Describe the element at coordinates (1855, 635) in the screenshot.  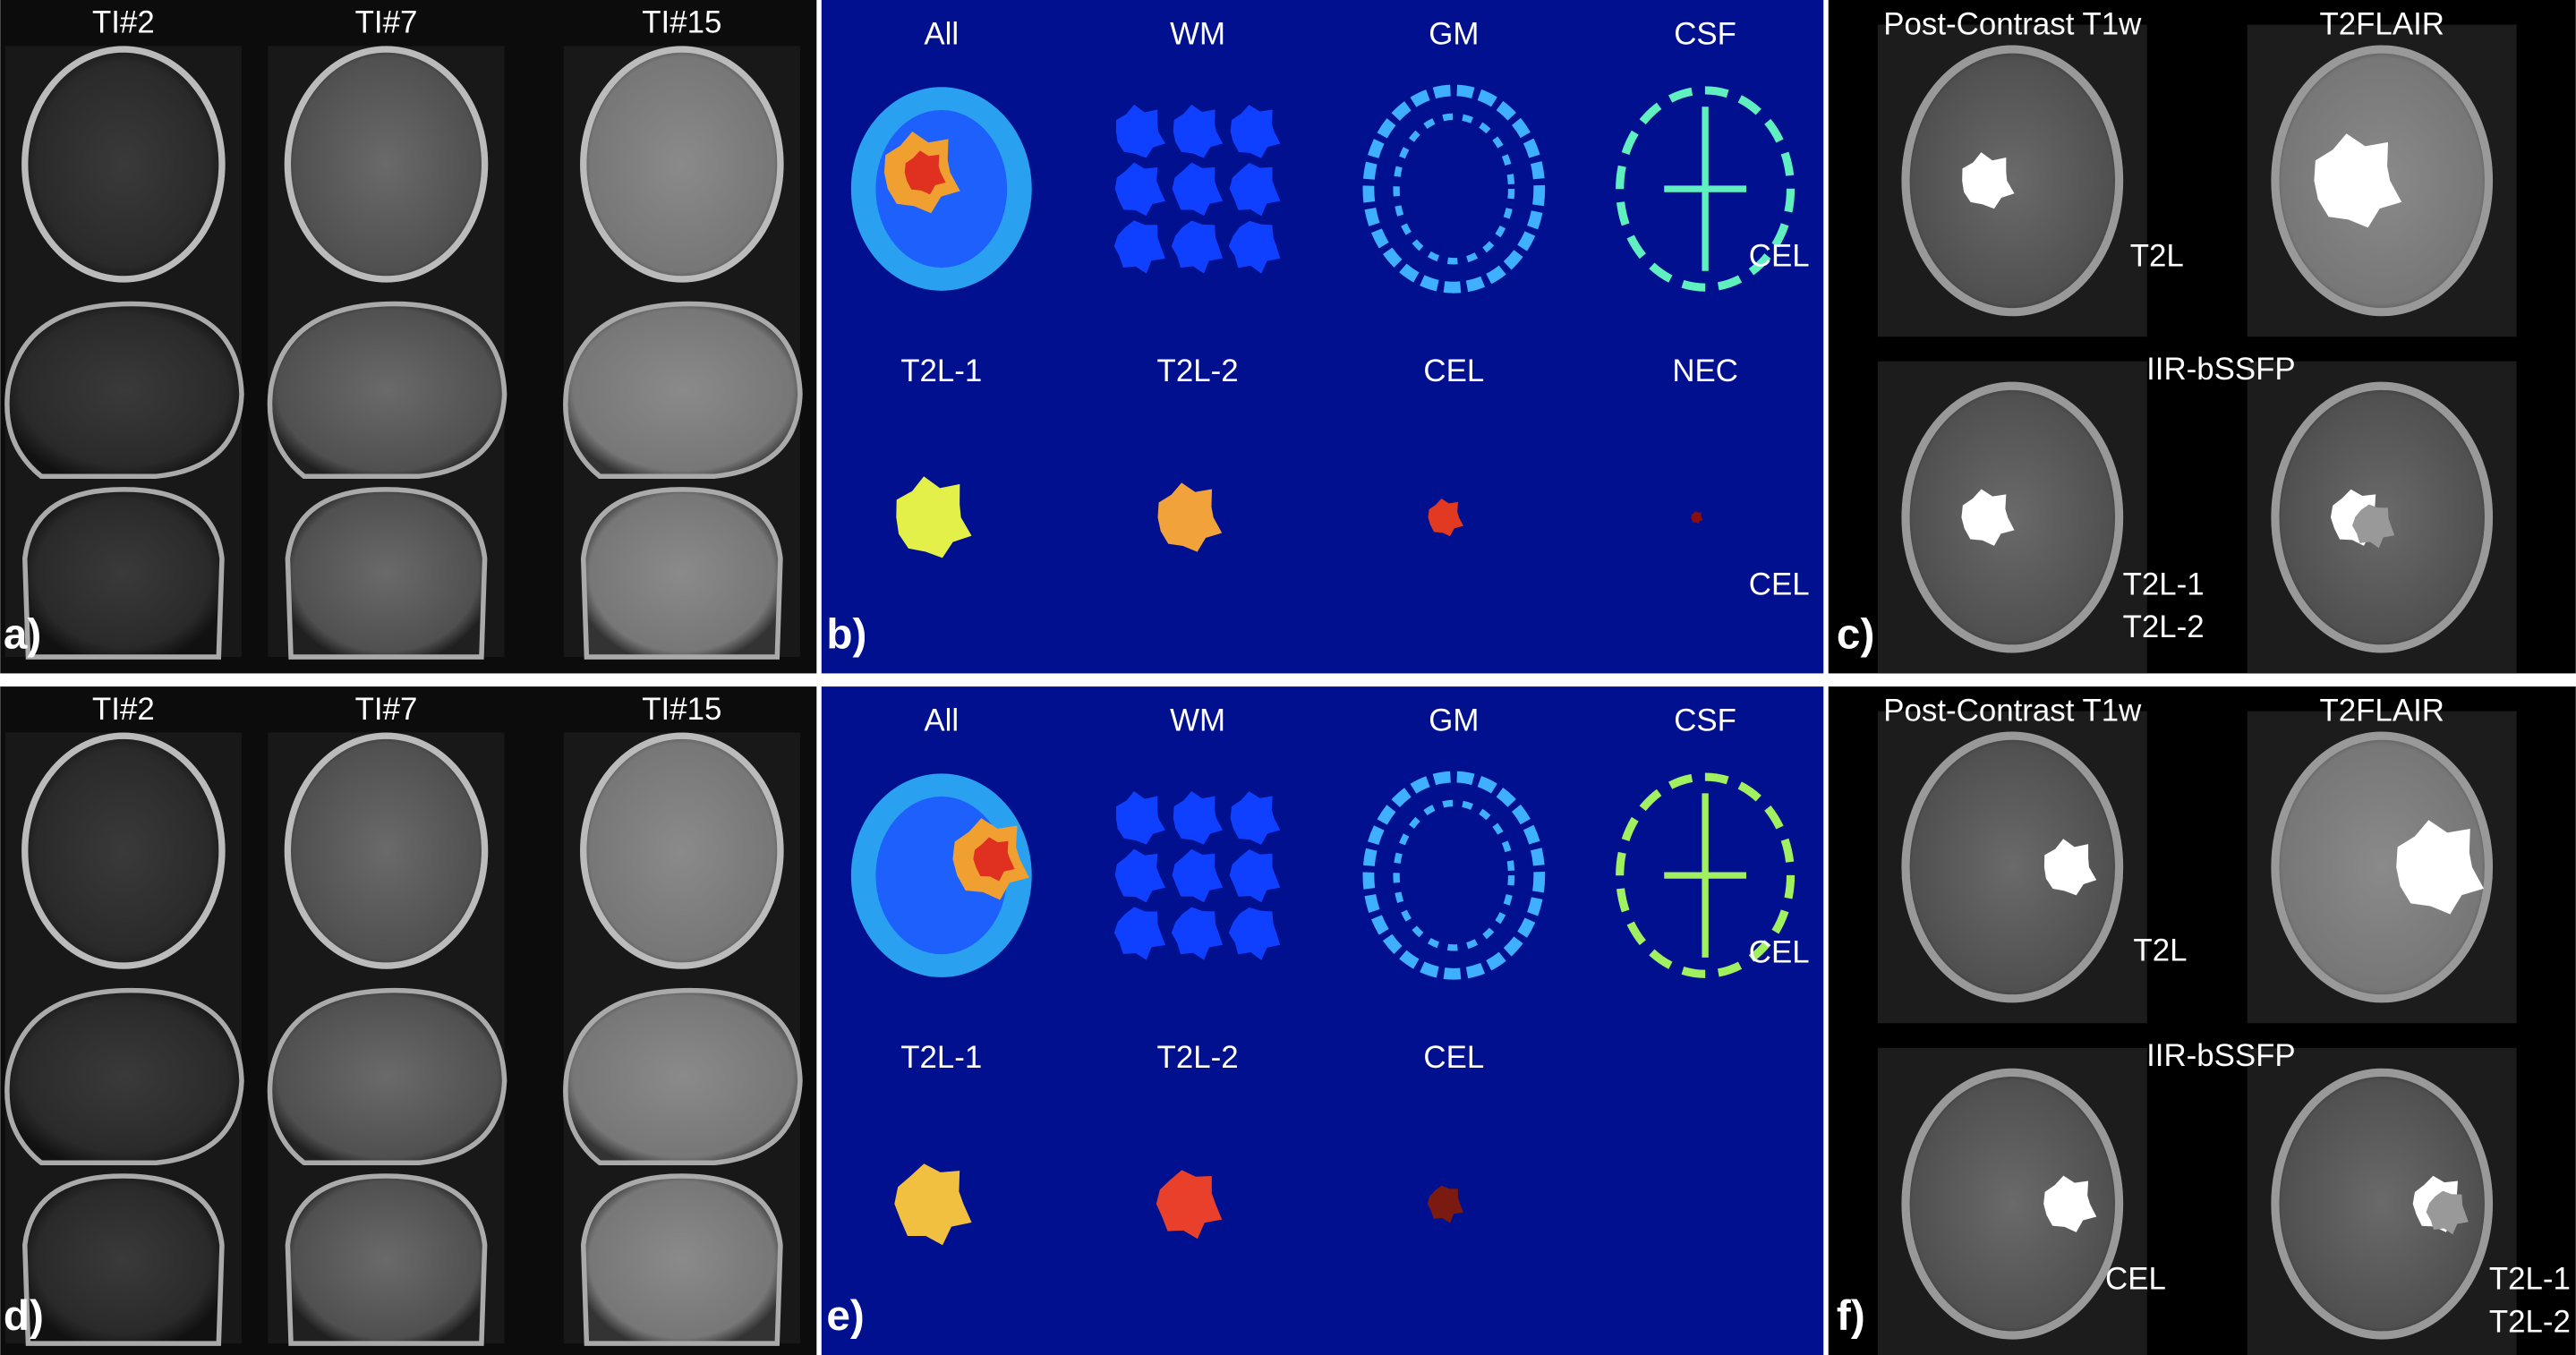
I see `panel-label: c)` at that location.